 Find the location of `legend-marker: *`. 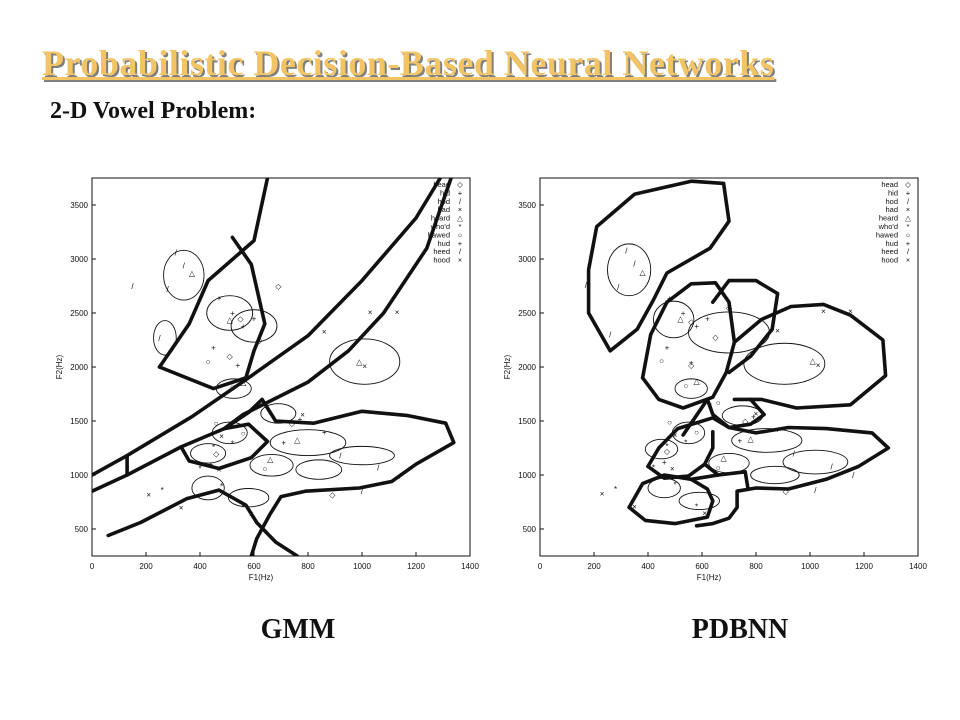

legend-marker: * is located at coordinates (908, 226).